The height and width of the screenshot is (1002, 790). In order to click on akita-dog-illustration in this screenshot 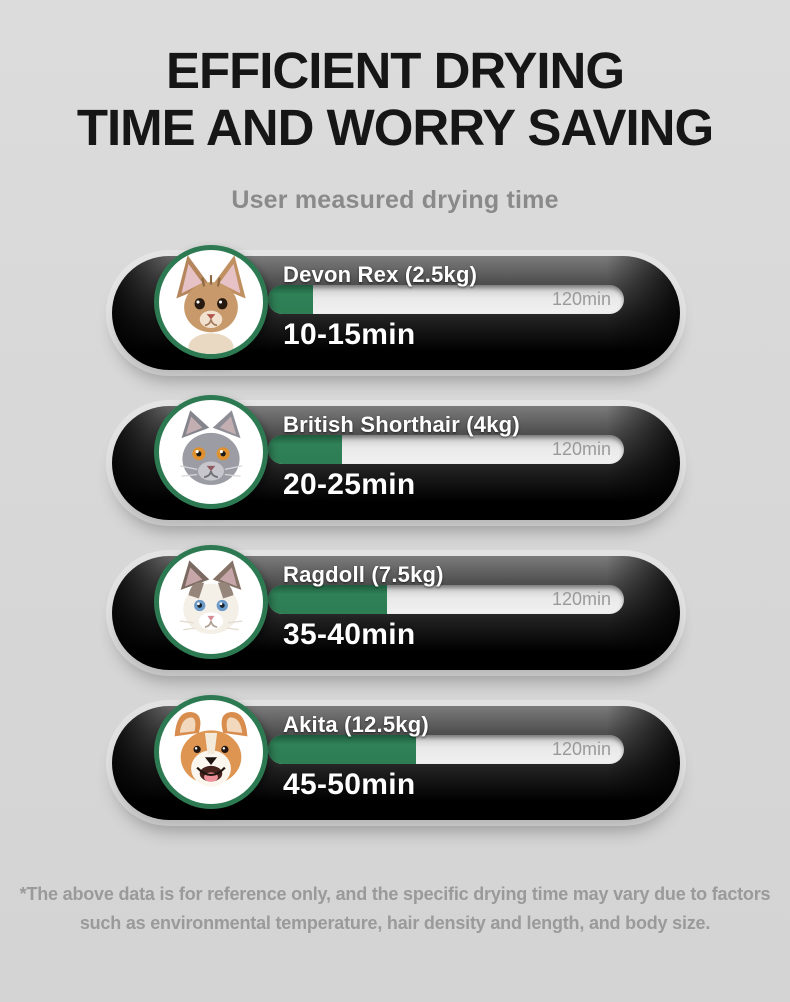, I will do `click(211, 749)`.